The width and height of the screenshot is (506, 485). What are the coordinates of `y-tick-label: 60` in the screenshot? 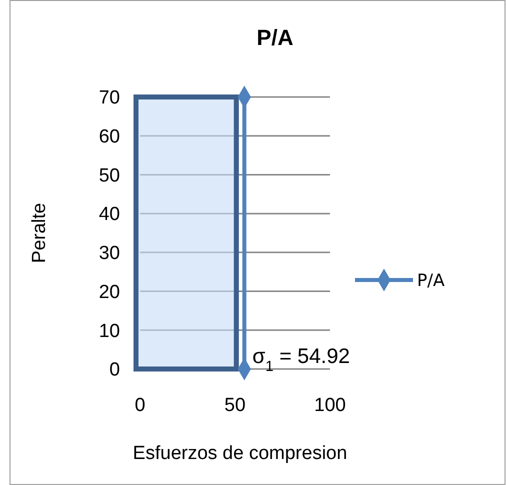 It's located at (109, 137).